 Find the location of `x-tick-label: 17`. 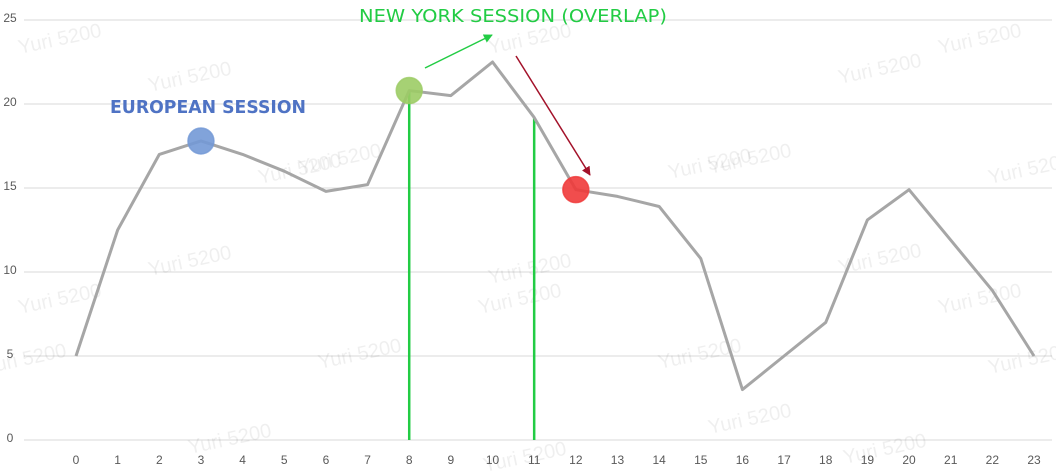

x-tick-label: 17 is located at coordinates (784, 460).